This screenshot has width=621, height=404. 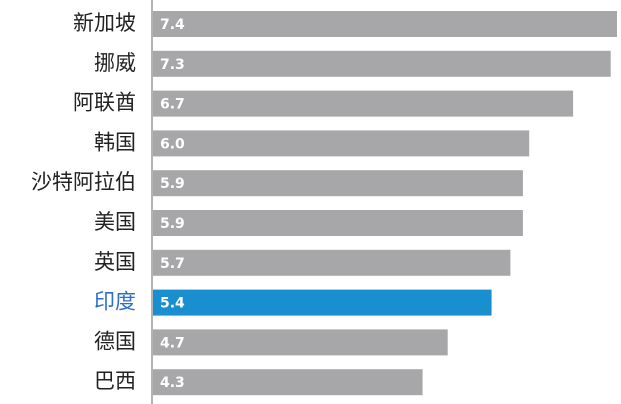 I want to click on category-label: 美国, so click(x=115, y=222).